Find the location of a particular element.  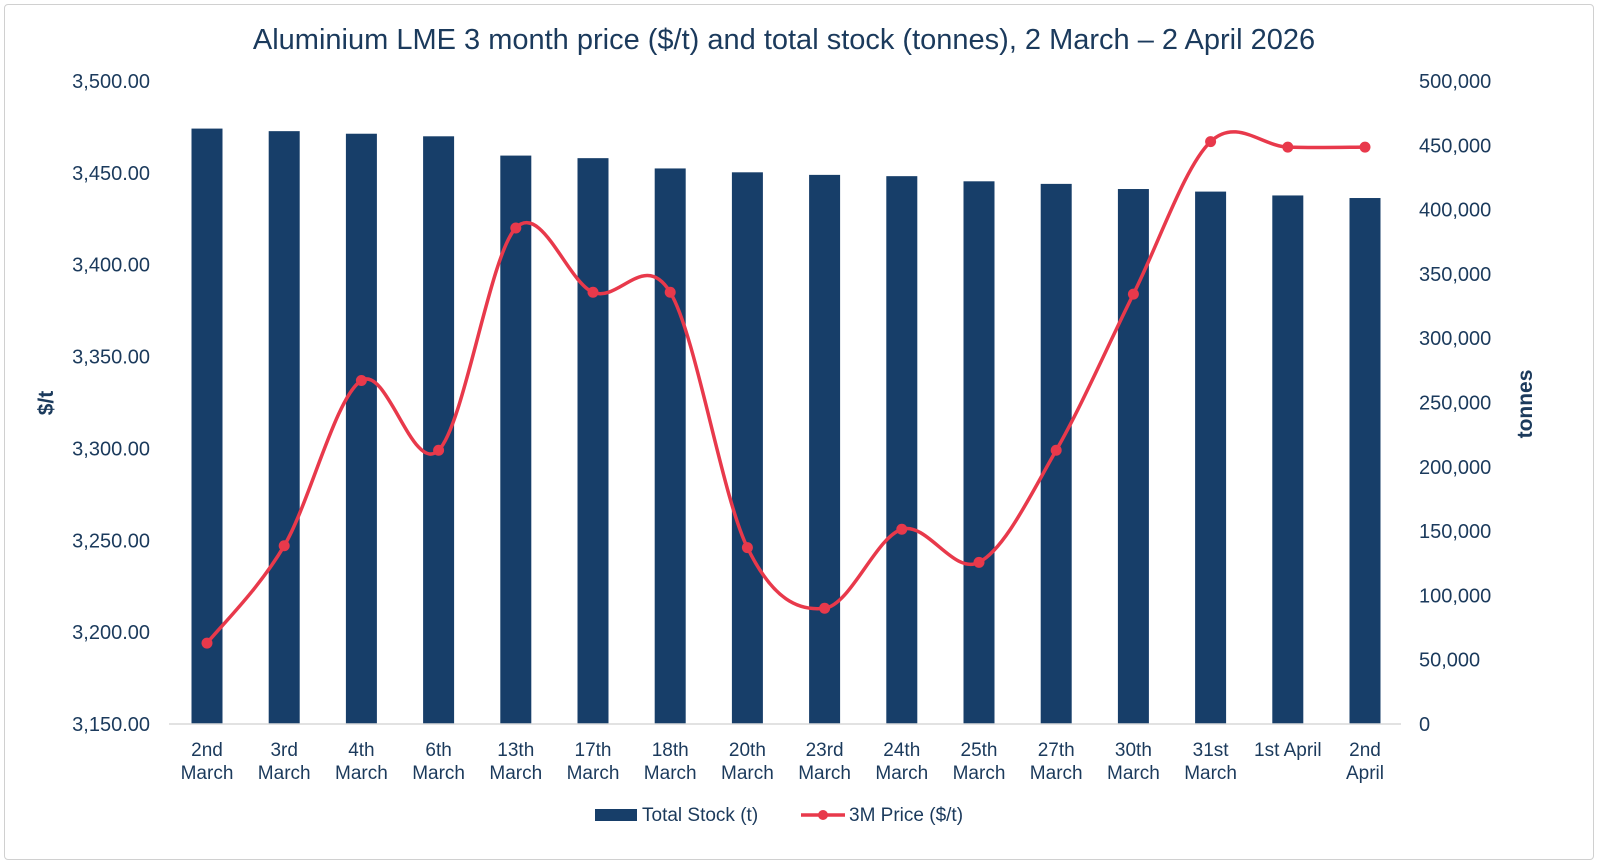

category-label: 2nd April is located at coordinates (1365, 762).